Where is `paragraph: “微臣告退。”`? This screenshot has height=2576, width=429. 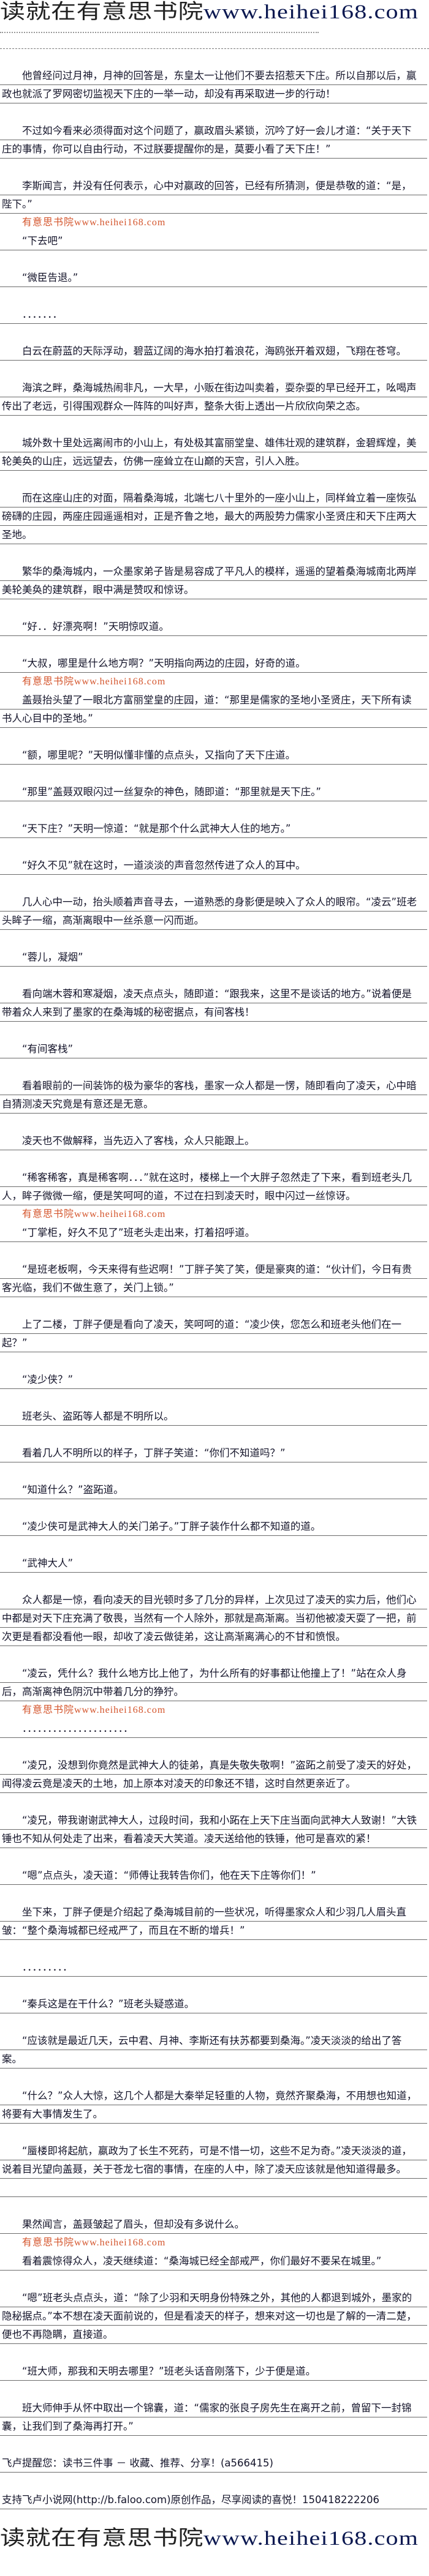
paragraph: “微臣告退。” is located at coordinates (214, 278).